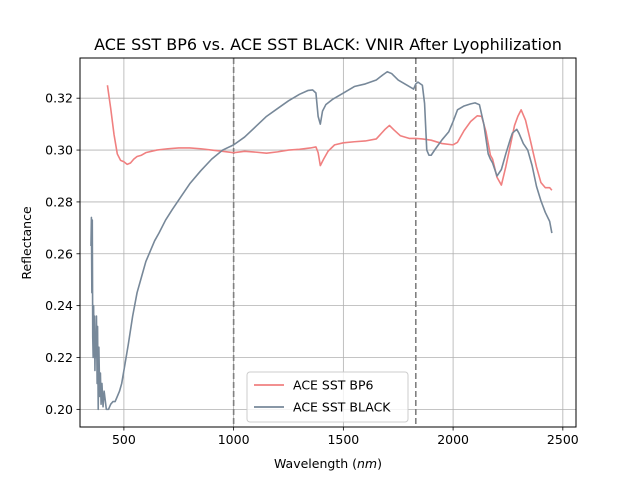  I want to click on y-tick-label: 0.32, so click(59, 98).